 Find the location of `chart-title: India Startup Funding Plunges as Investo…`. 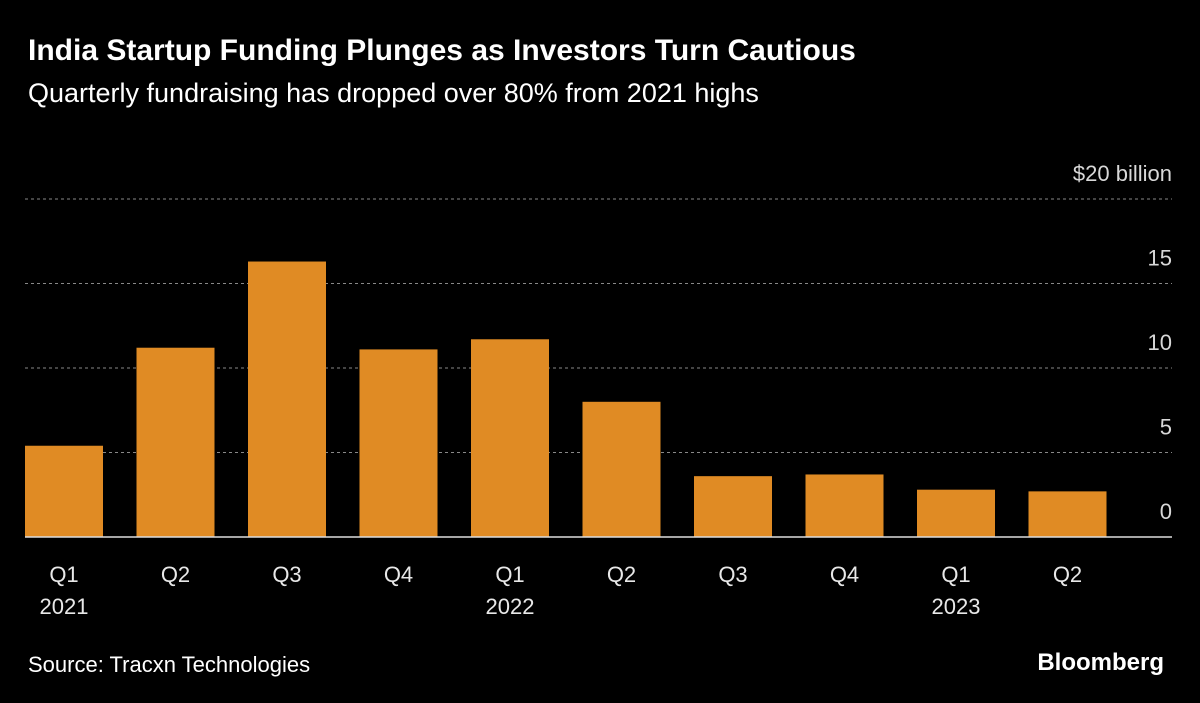

chart-title: India Startup Funding Plunges as Investo… is located at coordinates (442, 50).